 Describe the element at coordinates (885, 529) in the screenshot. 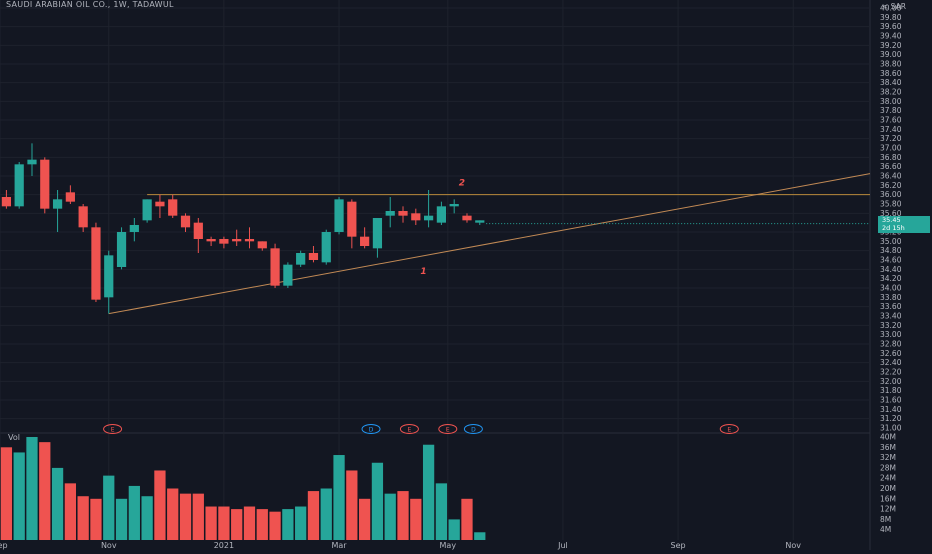

I see `volume-tick-label: 4M` at that location.